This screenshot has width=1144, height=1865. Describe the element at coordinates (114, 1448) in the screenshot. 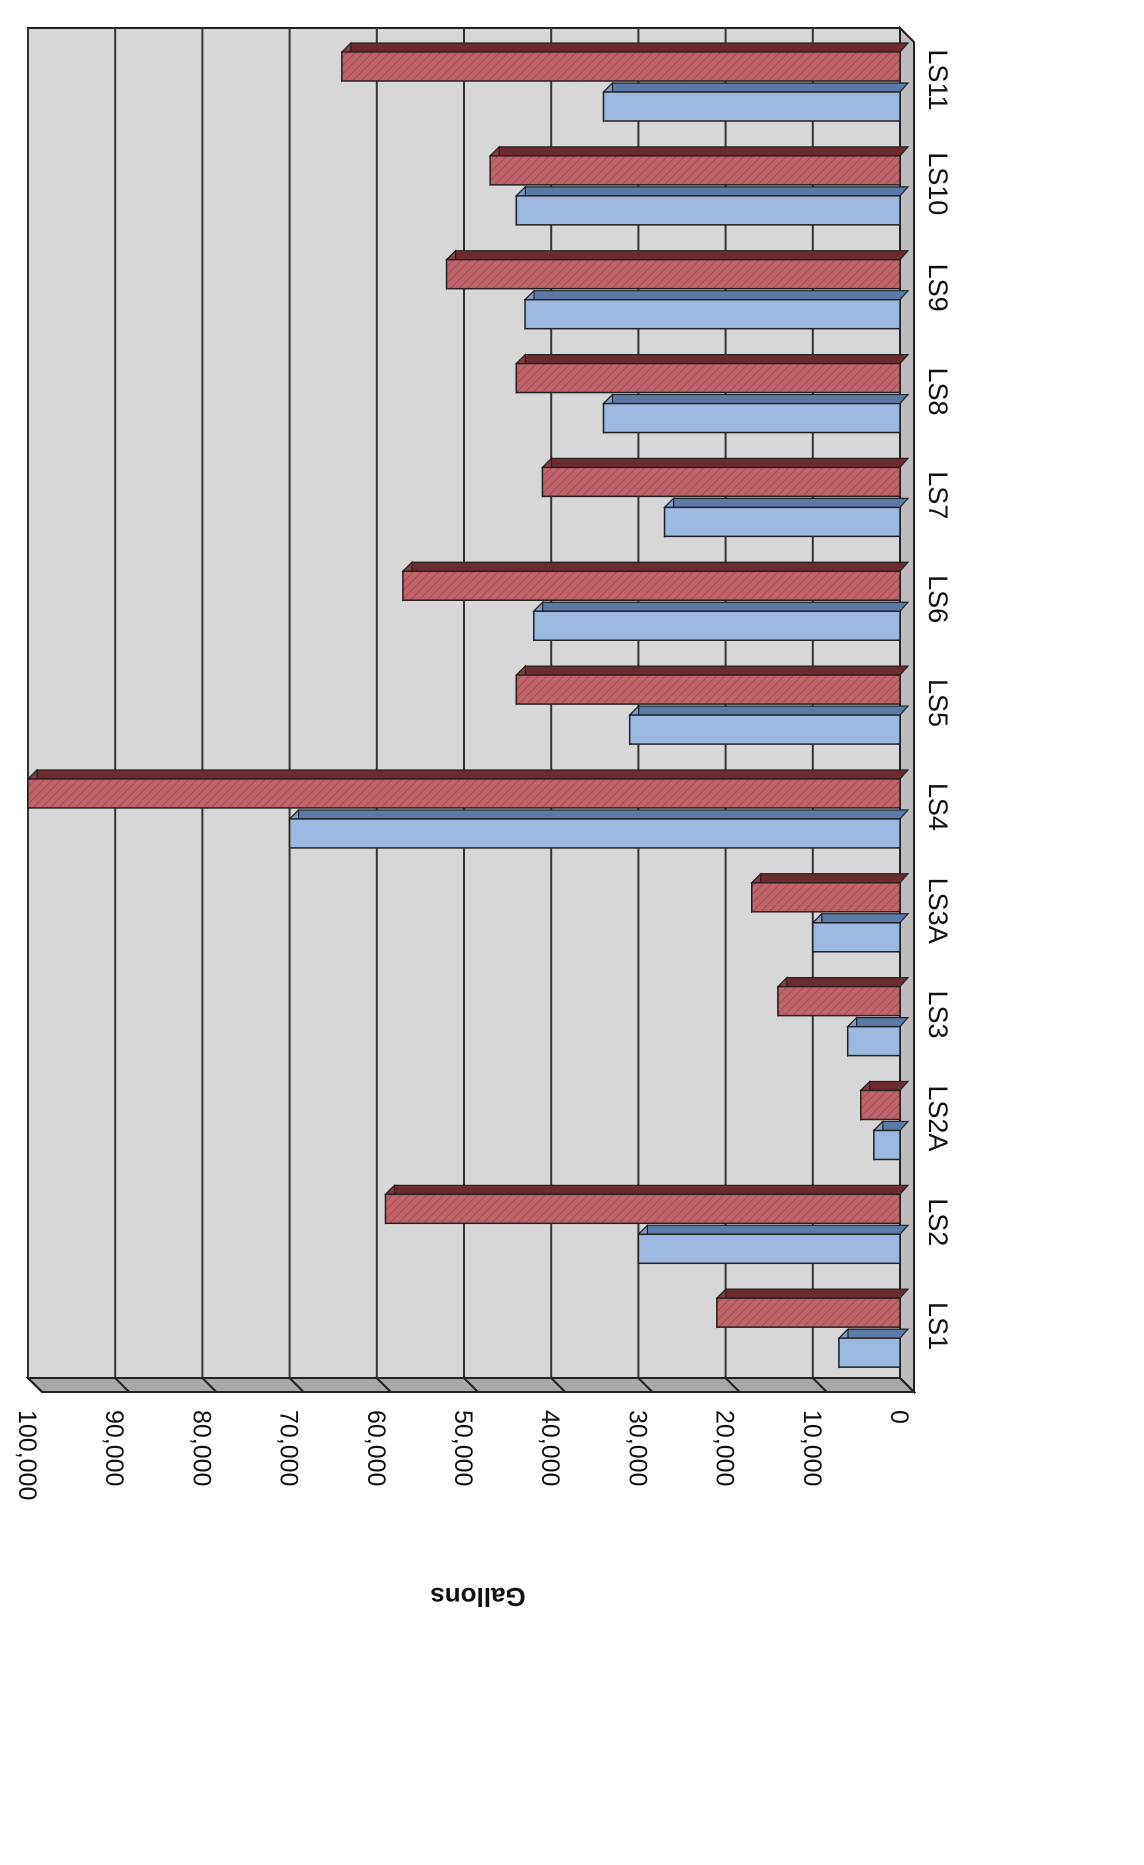

I see `tick-label: 90,000` at that location.